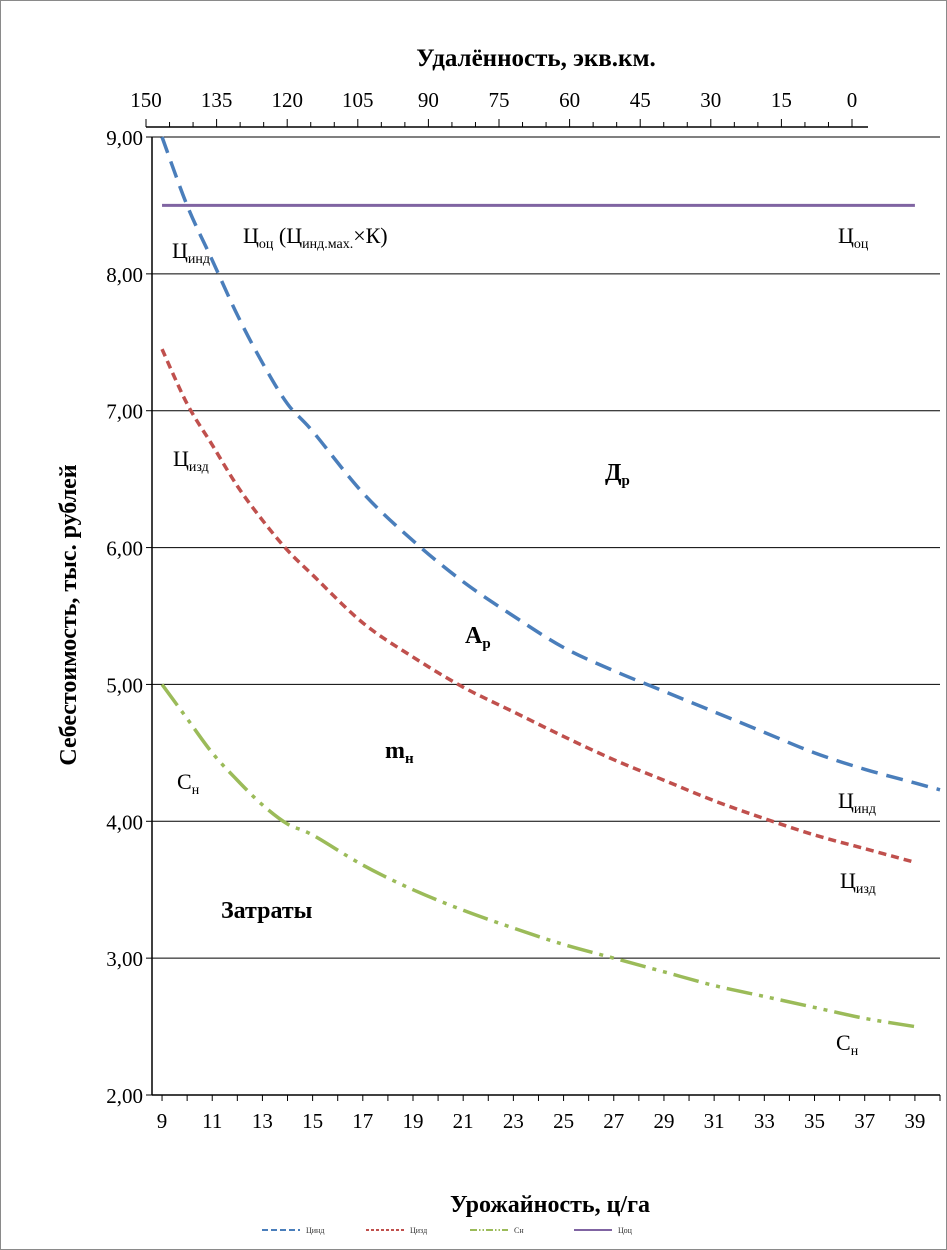 The image size is (947, 1250). What do you see at coordinates (315, 237) in the screenshot?
I see `label-c-oc-max: Цоц (Цинд.мах.×К)` at bounding box center [315, 237].